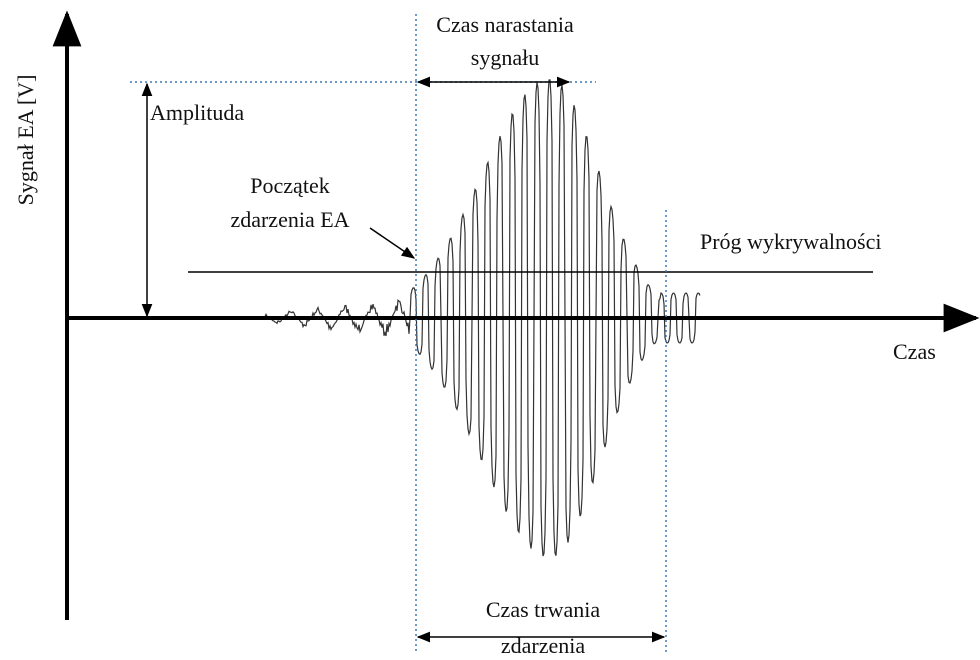  Describe the element at coordinates (289, 219) in the screenshot. I see `event-start-label: zdarzenia EA` at that location.